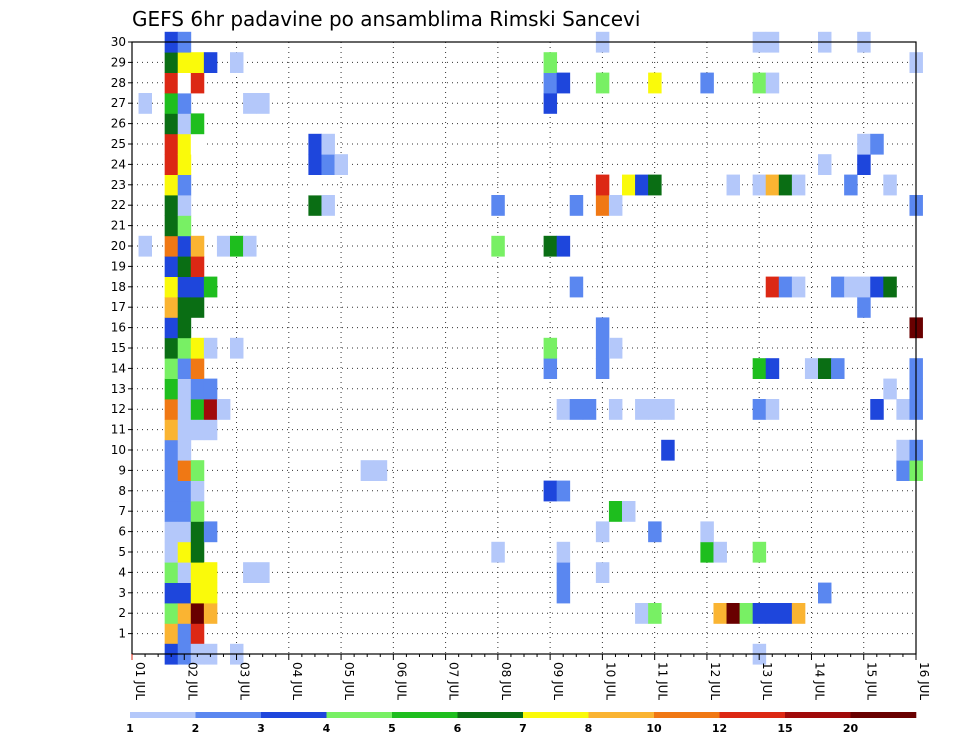 The width and height of the screenshot is (960, 742). I want to click on x-tick-label: 03 JUL, so click(245, 681).